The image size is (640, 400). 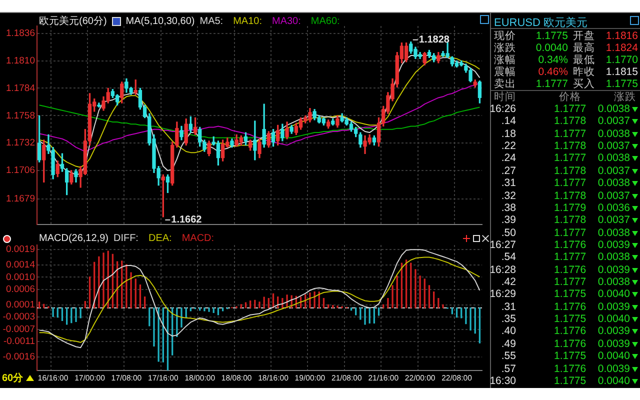 What do you see at coordinates (570, 208) in the screenshot?
I see `text: 1.1779` at bounding box center [570, 208].